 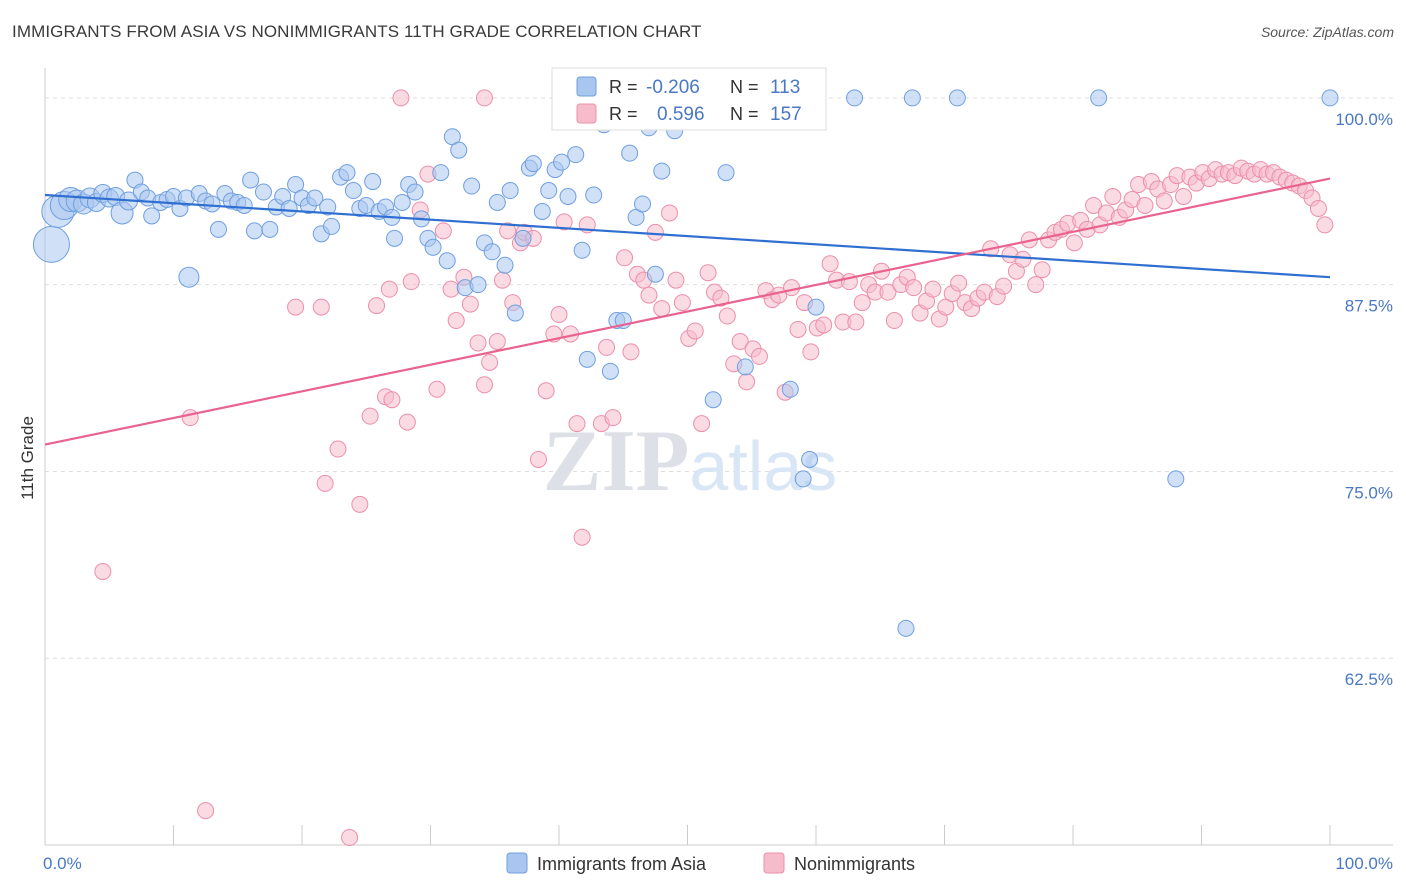 What do you see at coordinates (1364, 863) in the screenshot?
I see `x-tick-label-right: 100.0%` at bounding box center [1364, 863].